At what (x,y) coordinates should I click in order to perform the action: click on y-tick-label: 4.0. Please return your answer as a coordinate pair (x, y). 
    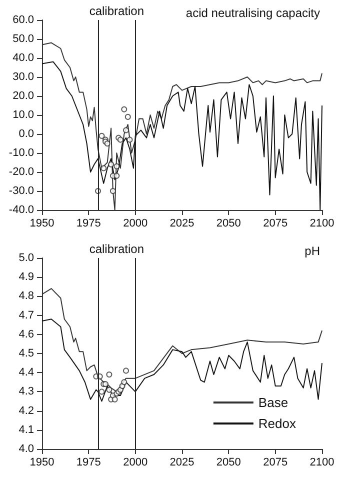
    Looking at the image, I should click on (26, 449).